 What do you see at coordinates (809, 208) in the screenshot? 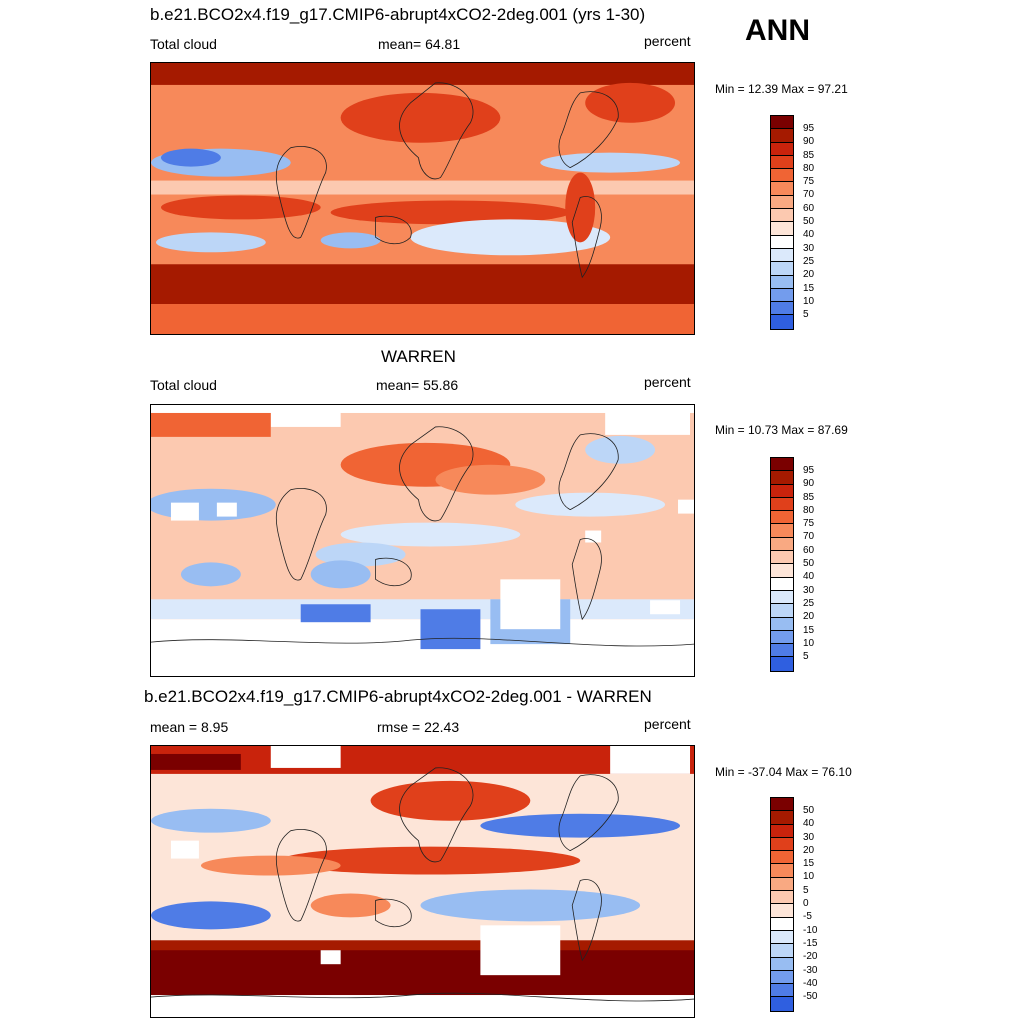
I see `legend-tick: 60` at bounding box center [809, 208].